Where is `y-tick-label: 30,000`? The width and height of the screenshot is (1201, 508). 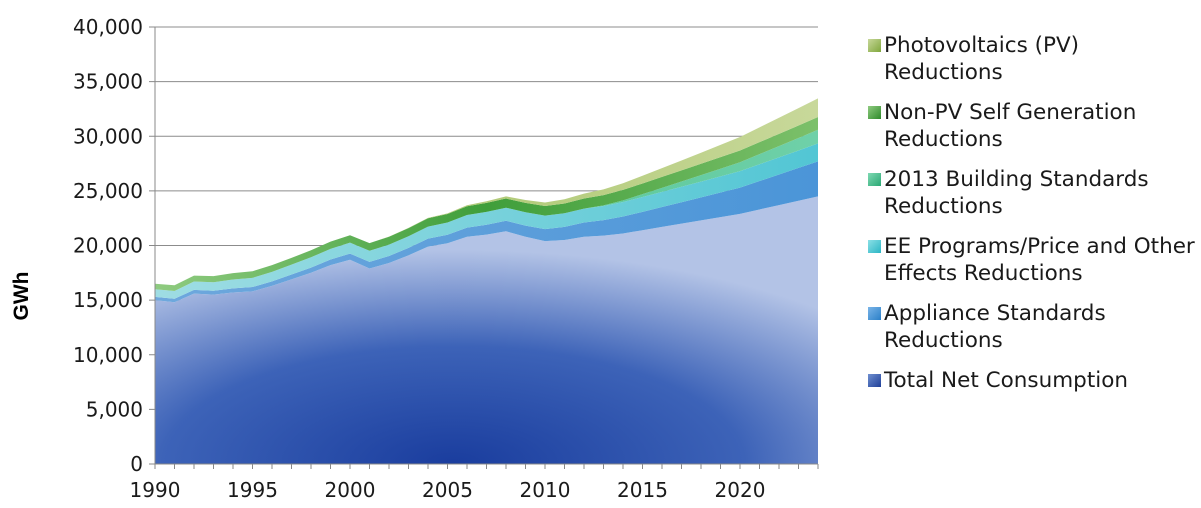 y-tick-label: 30,000 is located at coordinates (108, 136).